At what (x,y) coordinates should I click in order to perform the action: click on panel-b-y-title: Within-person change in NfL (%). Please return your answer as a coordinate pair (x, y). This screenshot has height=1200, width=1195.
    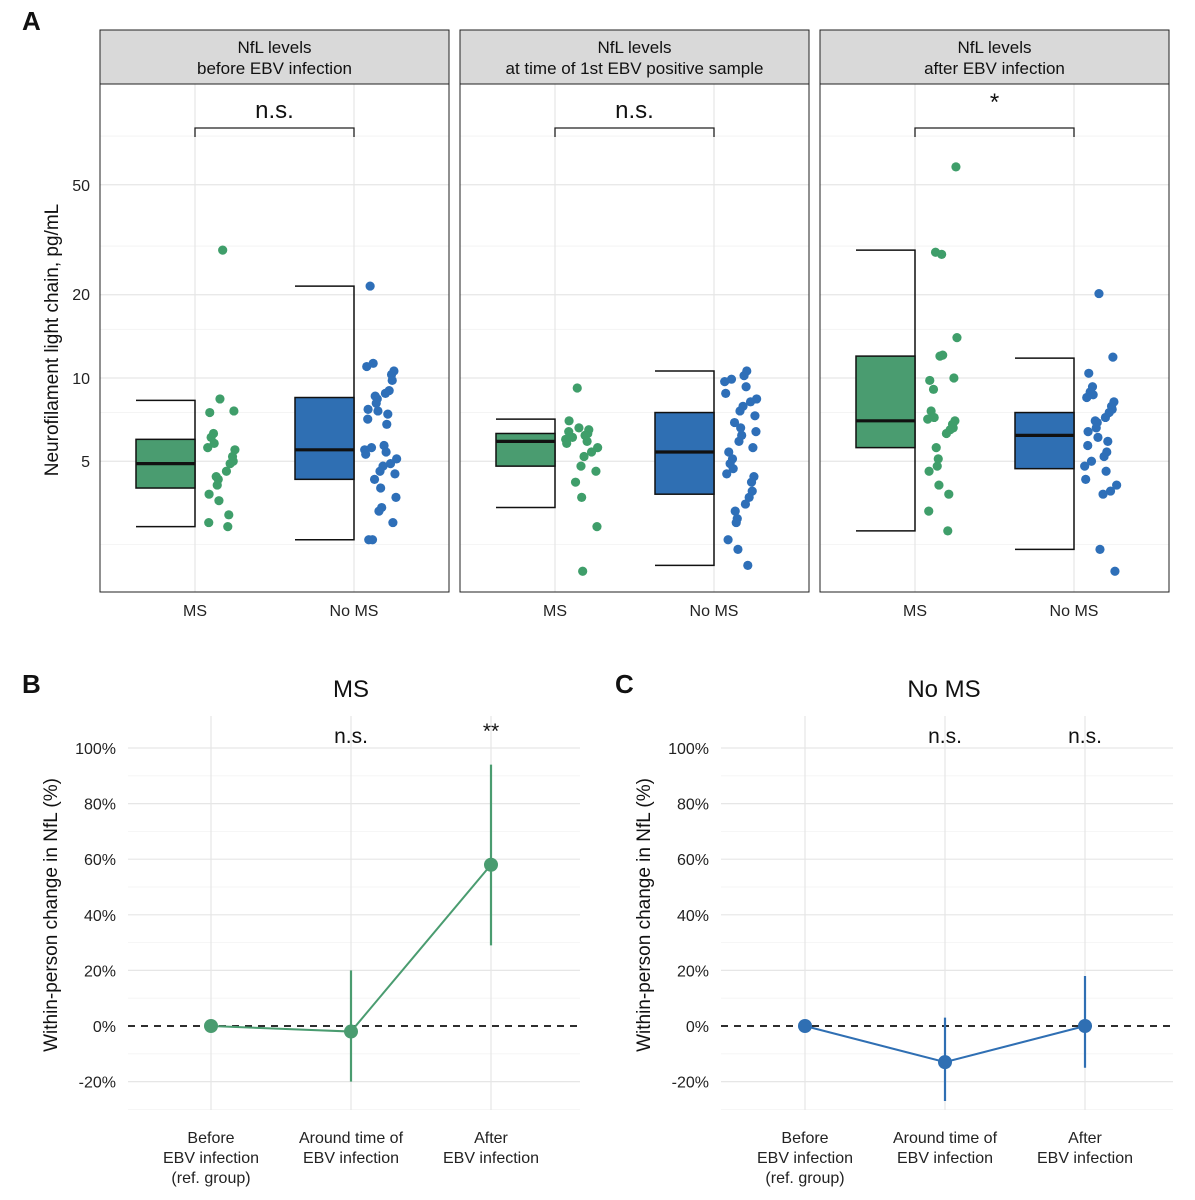
    Looking at the image, I should click on (51, 915).